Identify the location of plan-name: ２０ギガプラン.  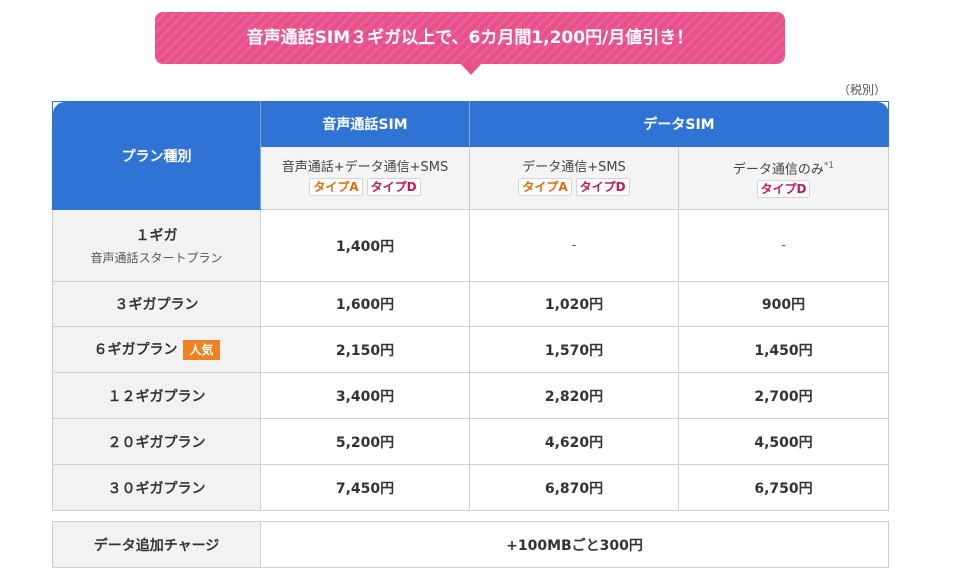
(156, 442).